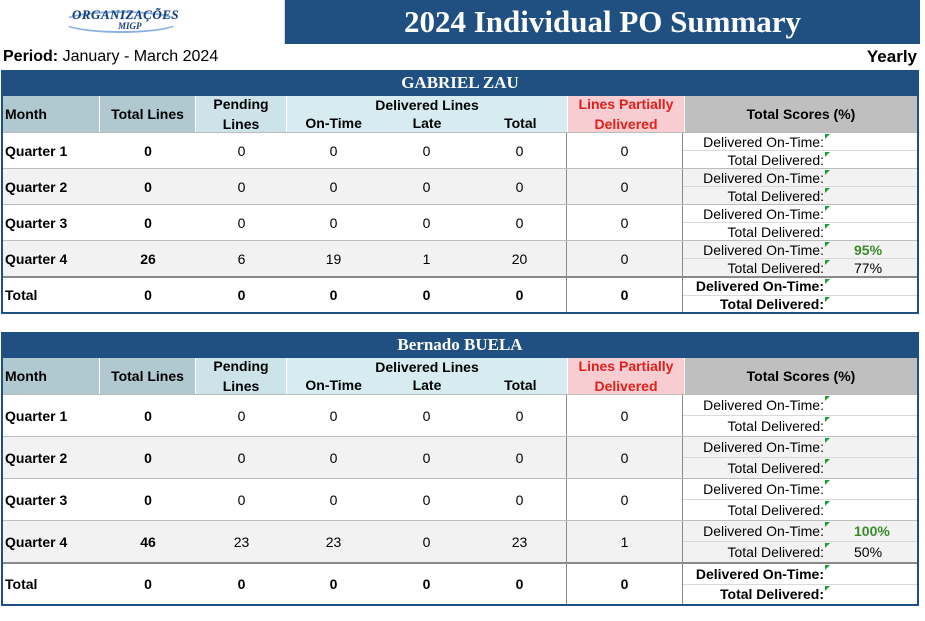  I want to click on row-delivered-total: 23, so click(519, 541).